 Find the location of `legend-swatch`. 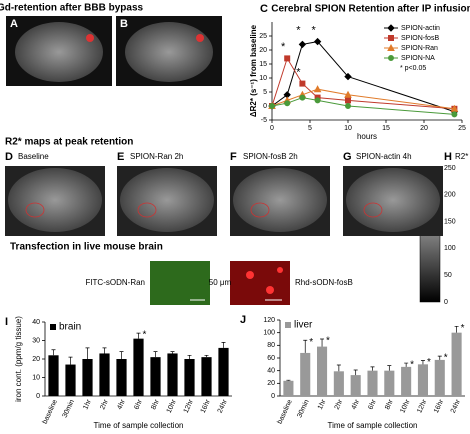

legend-swatch is located at coordinates (53, 327).